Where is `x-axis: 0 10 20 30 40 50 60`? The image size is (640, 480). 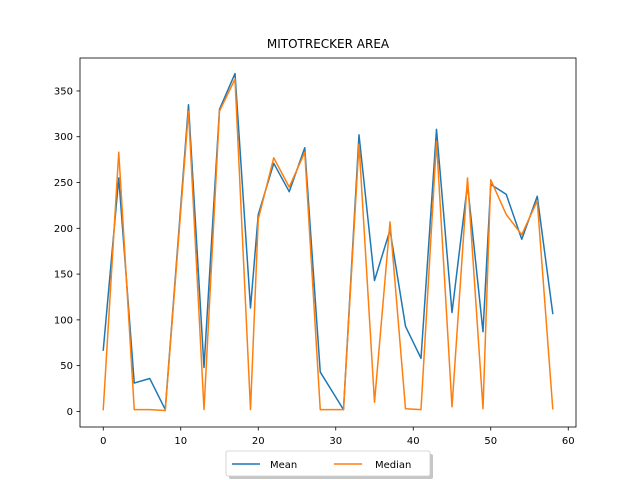
x-axis: 0 10 20 30 40 50 60 is located at coordinates (337, 437).